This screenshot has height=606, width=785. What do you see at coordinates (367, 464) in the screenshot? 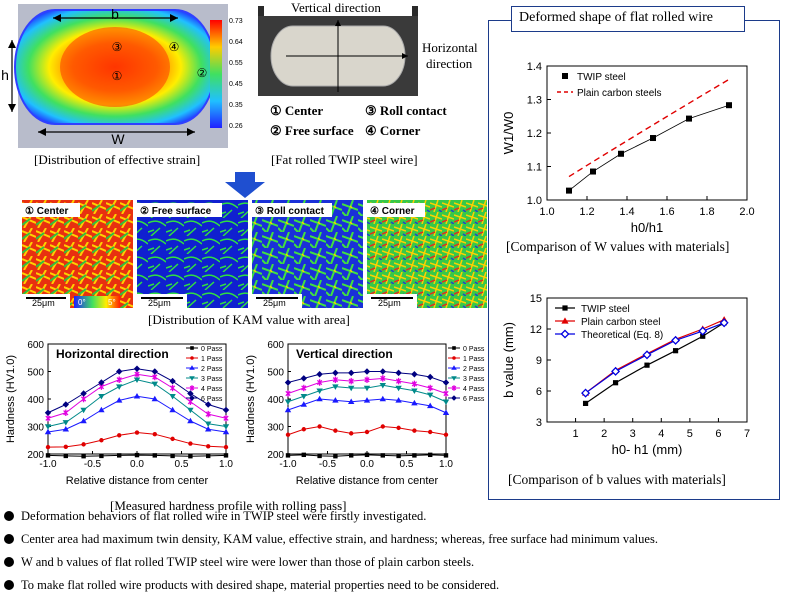
I see `x-tick-label: 0.0` at bounding box center [367, 464].